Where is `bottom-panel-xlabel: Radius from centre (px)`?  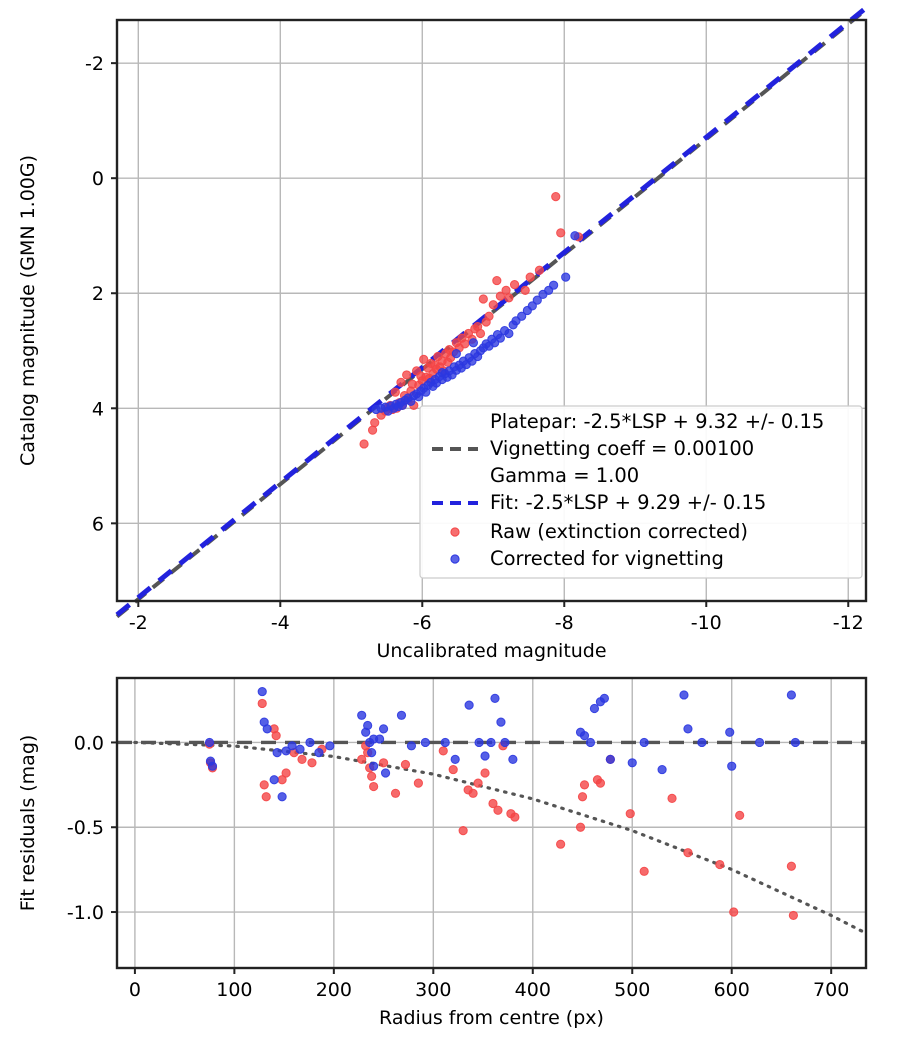
bottom-panel-xlabel: Radius from centre (px) is located at coordinates (491, 1018).